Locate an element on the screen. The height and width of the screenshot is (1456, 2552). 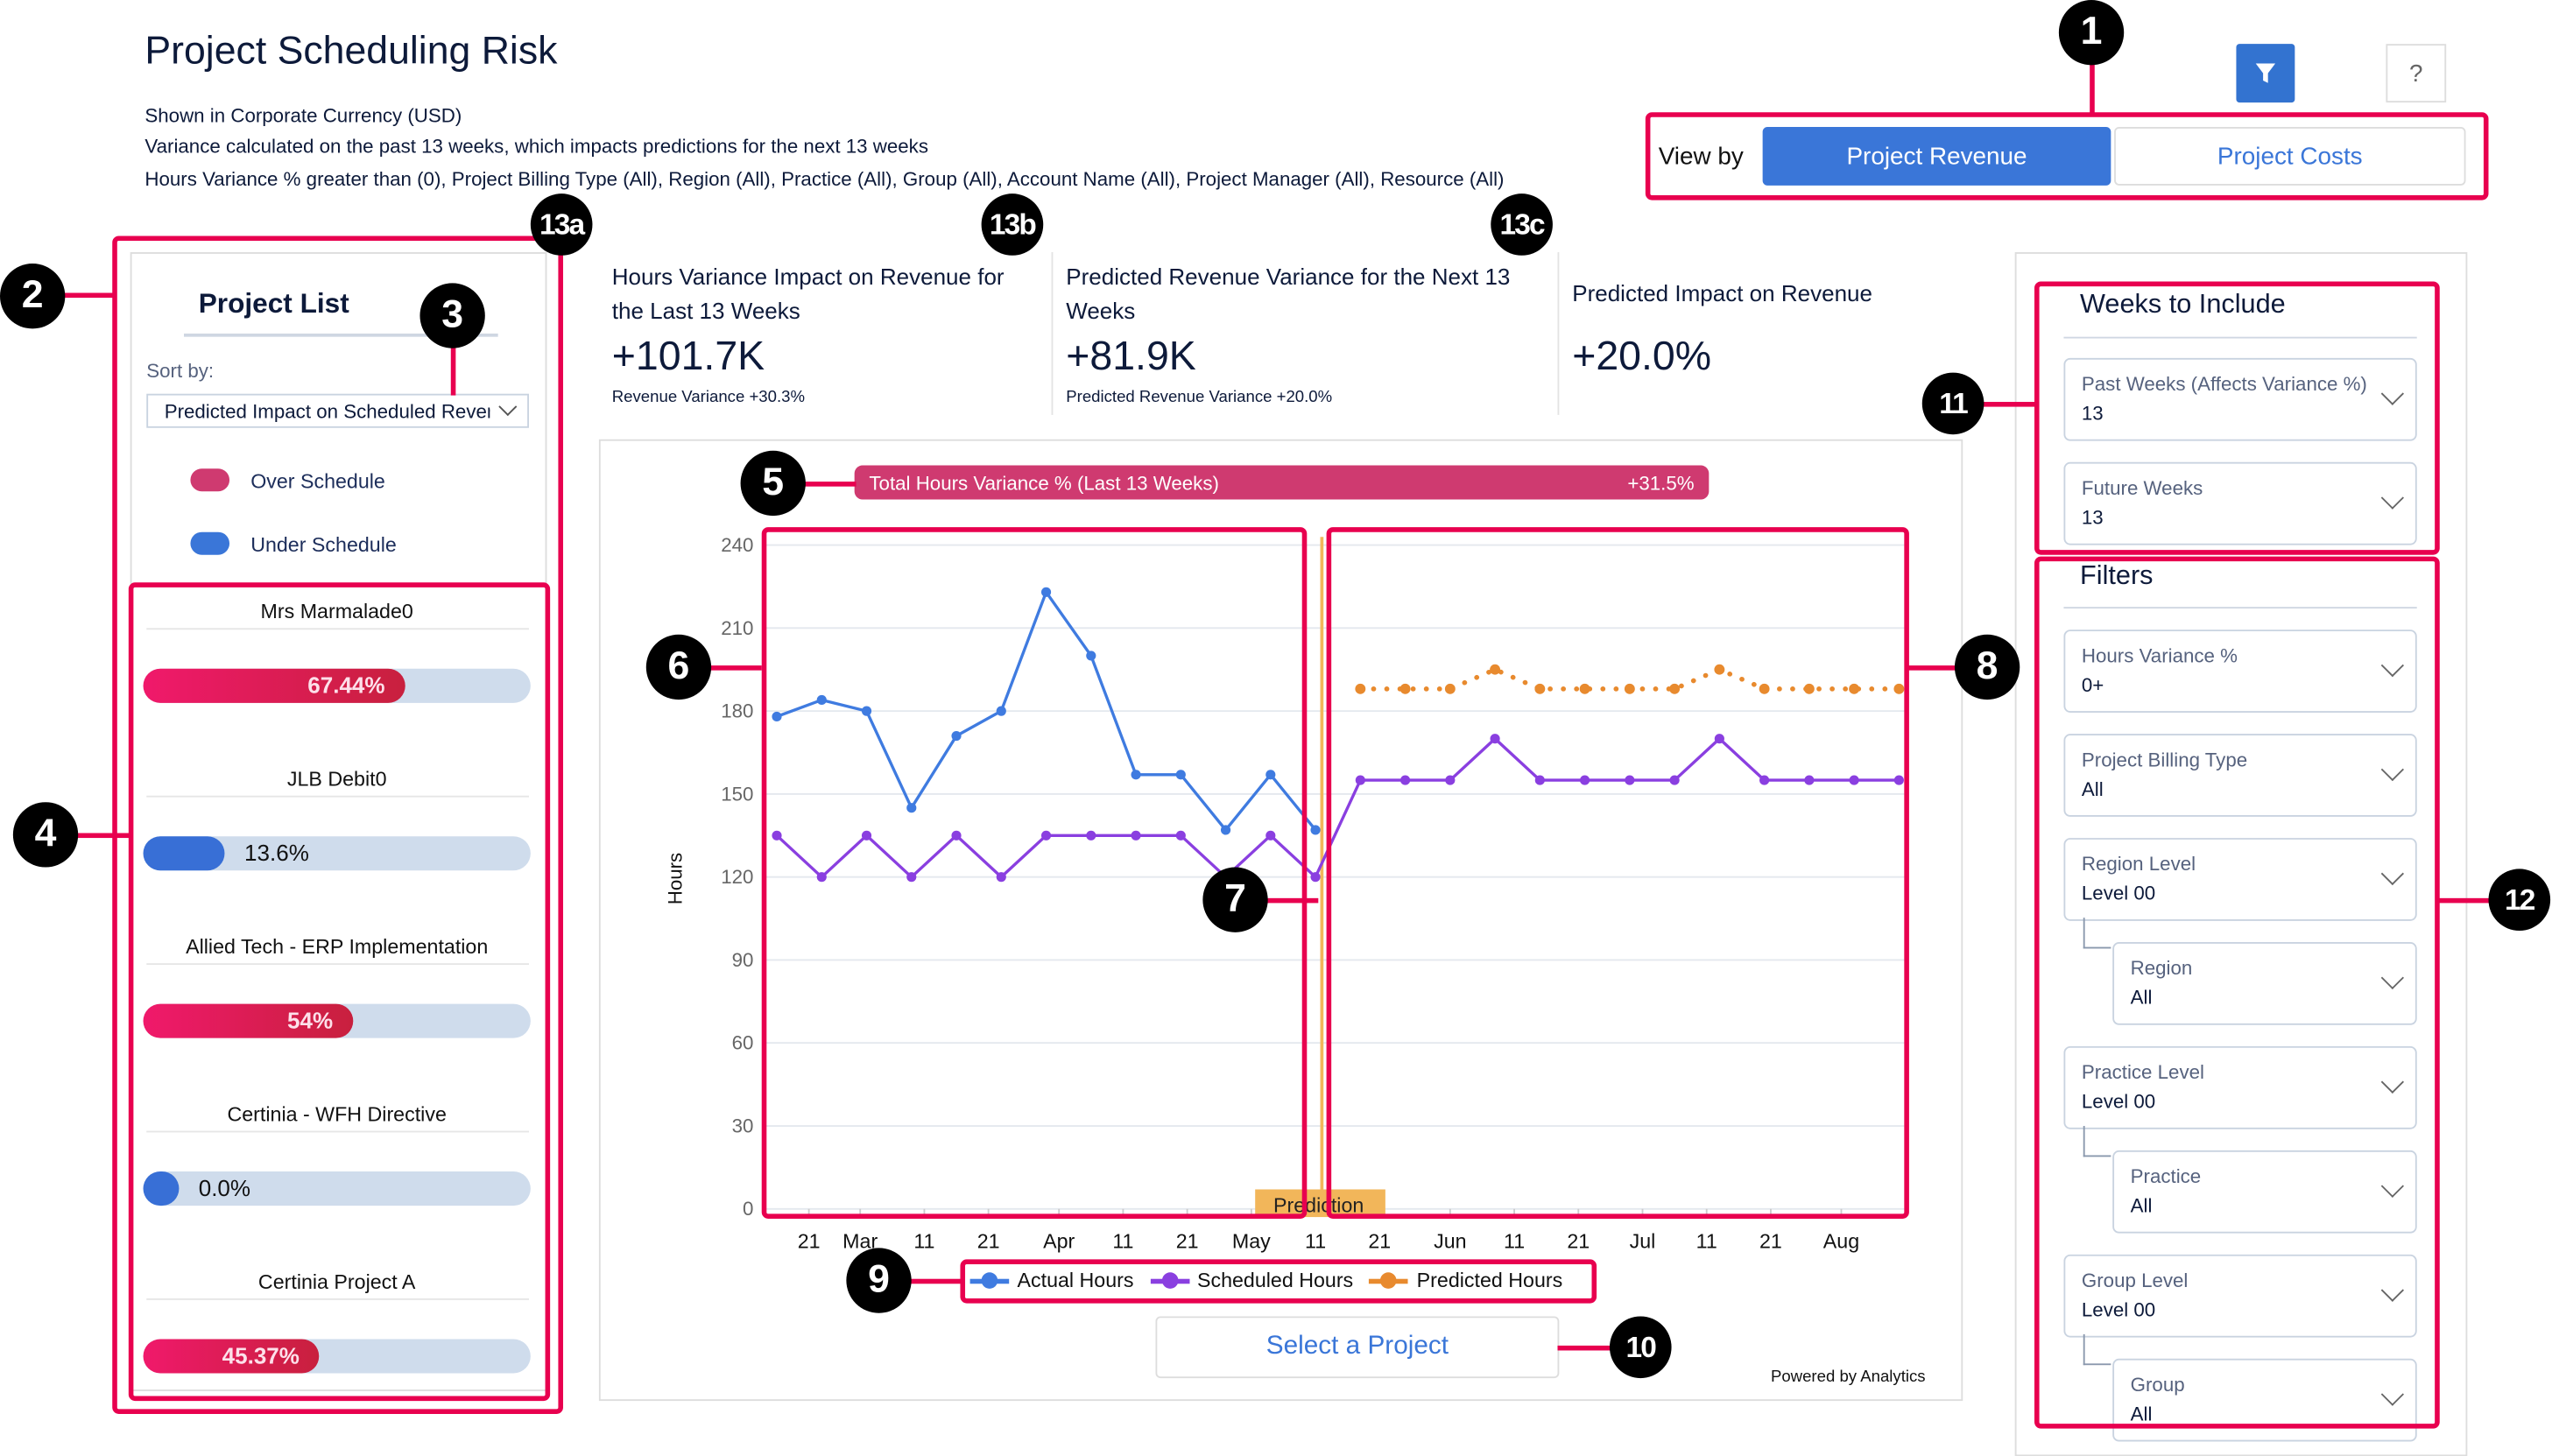
group-level-select: Group Level Level 00 is located at coordinates (2240, 1296).